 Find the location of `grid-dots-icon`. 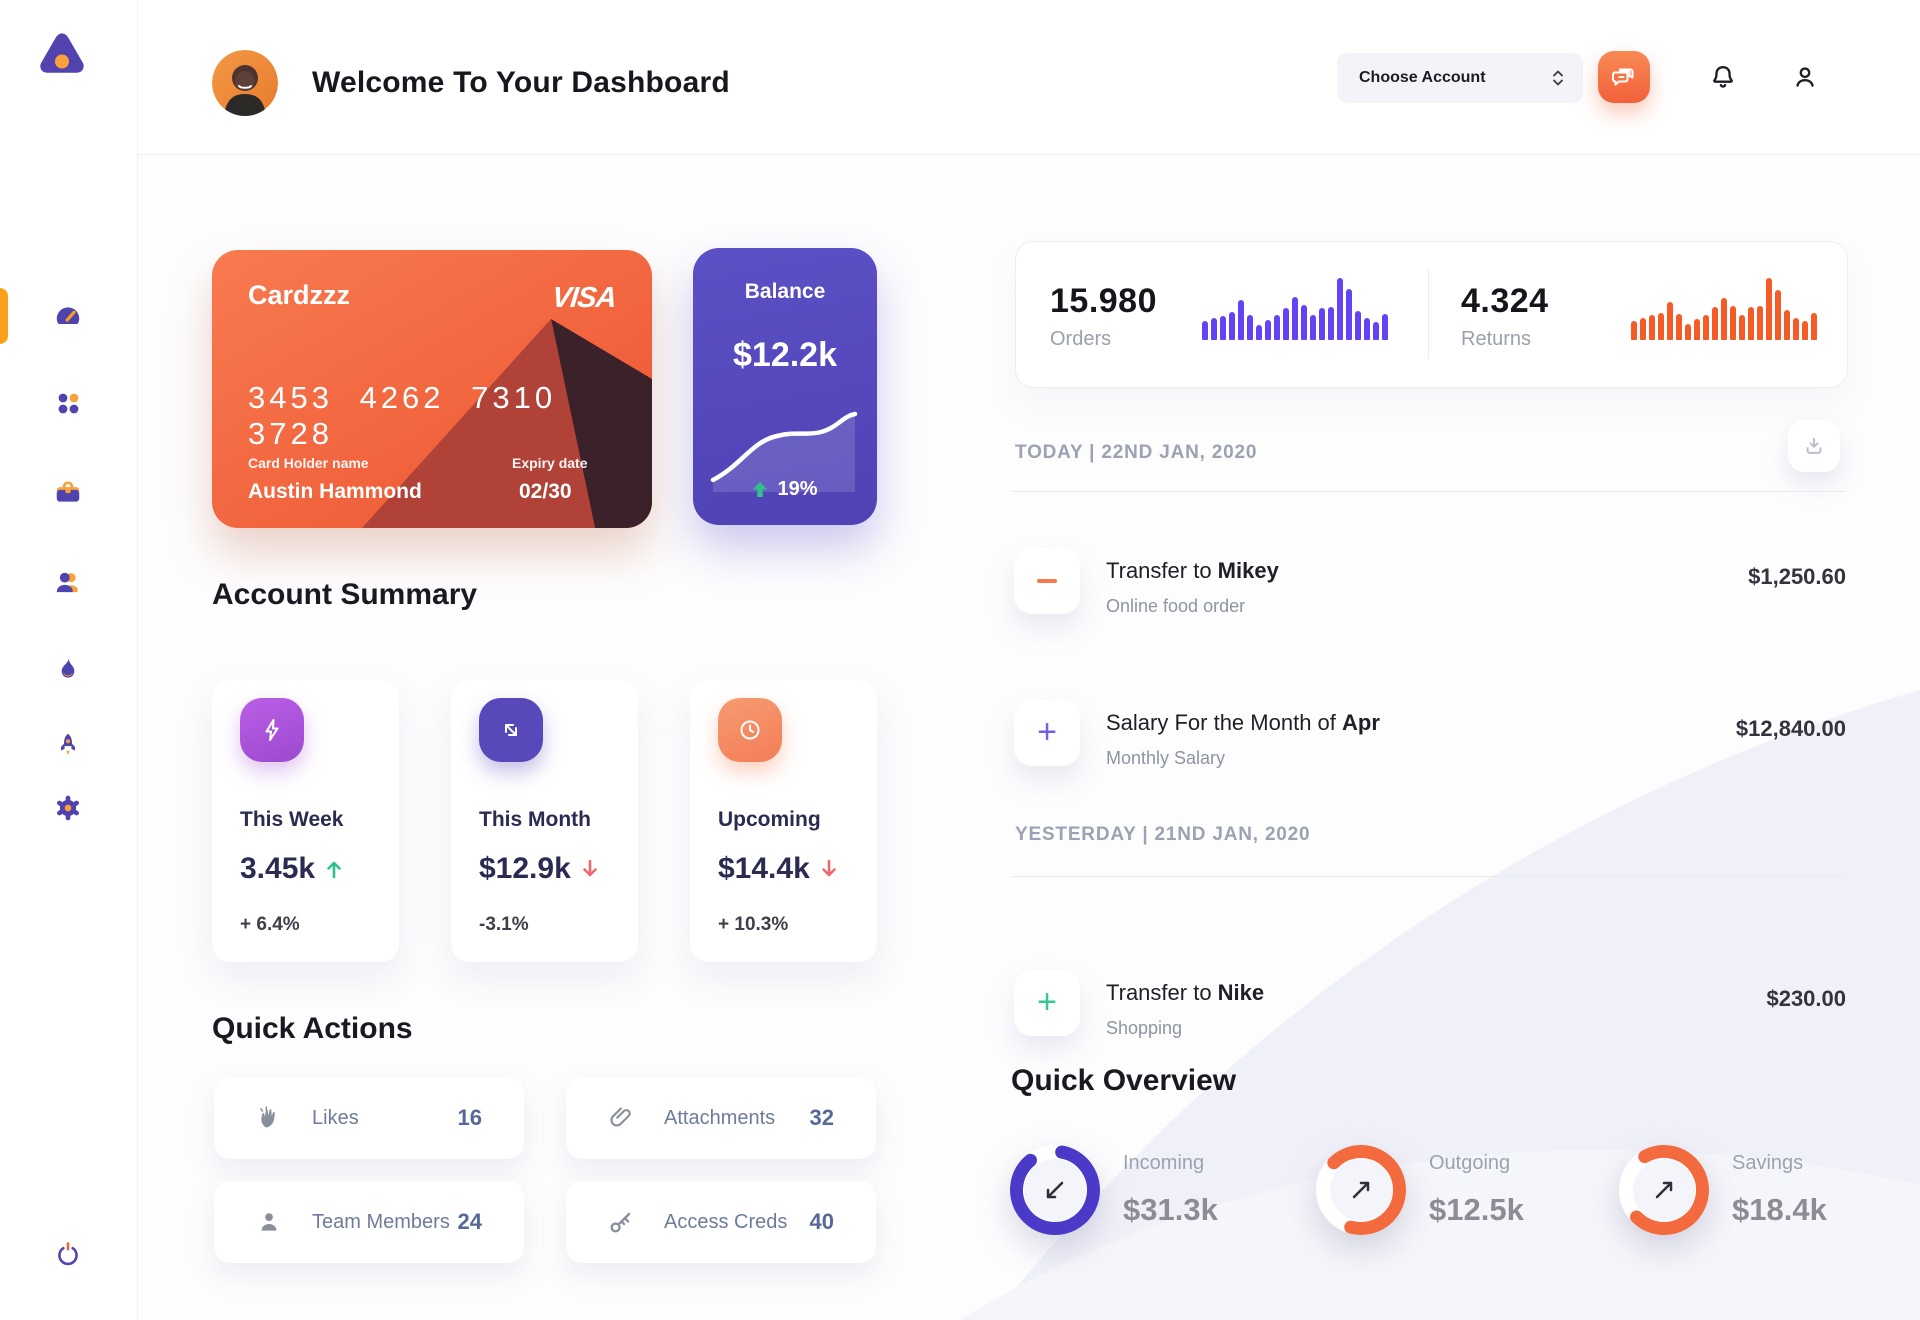

grid-dots-icon is located at coordinates (68, 403).